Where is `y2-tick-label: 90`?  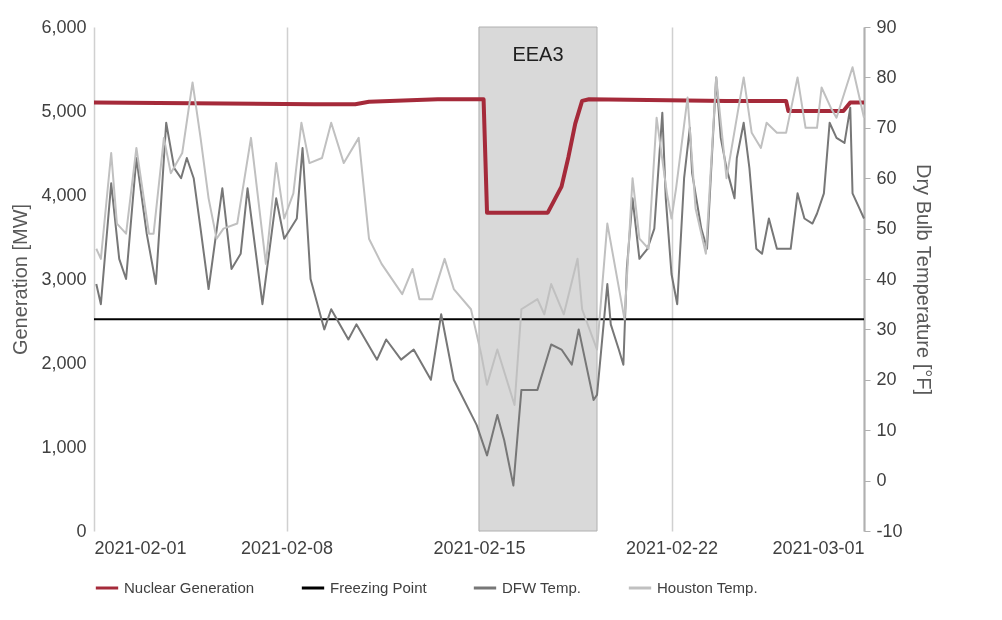 y2-tick-label: 90 is located at coordinates (886, 26).